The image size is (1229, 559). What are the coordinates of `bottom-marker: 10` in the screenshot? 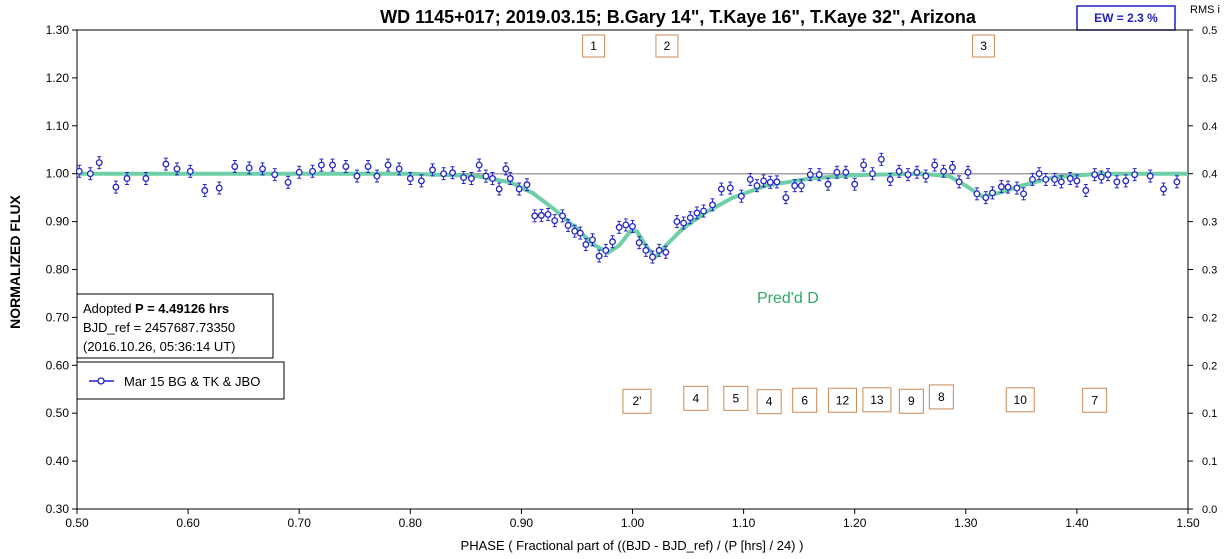 It's located at (1020, 400).